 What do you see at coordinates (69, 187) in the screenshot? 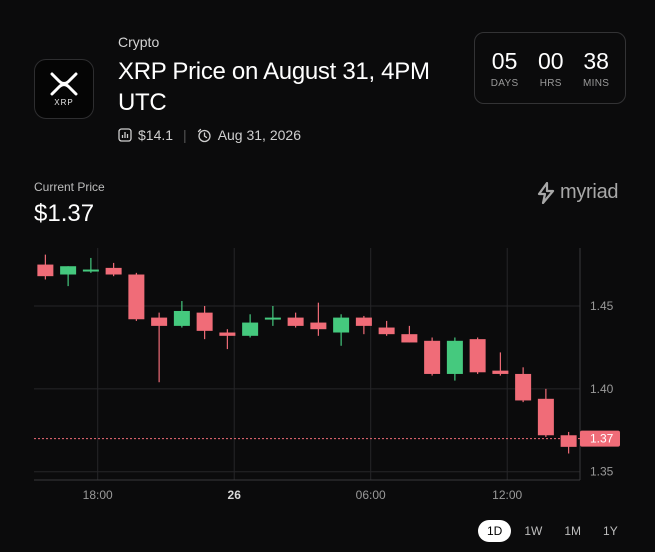
I see `current-price-label: Current Price` at bounding box center [69, 187].